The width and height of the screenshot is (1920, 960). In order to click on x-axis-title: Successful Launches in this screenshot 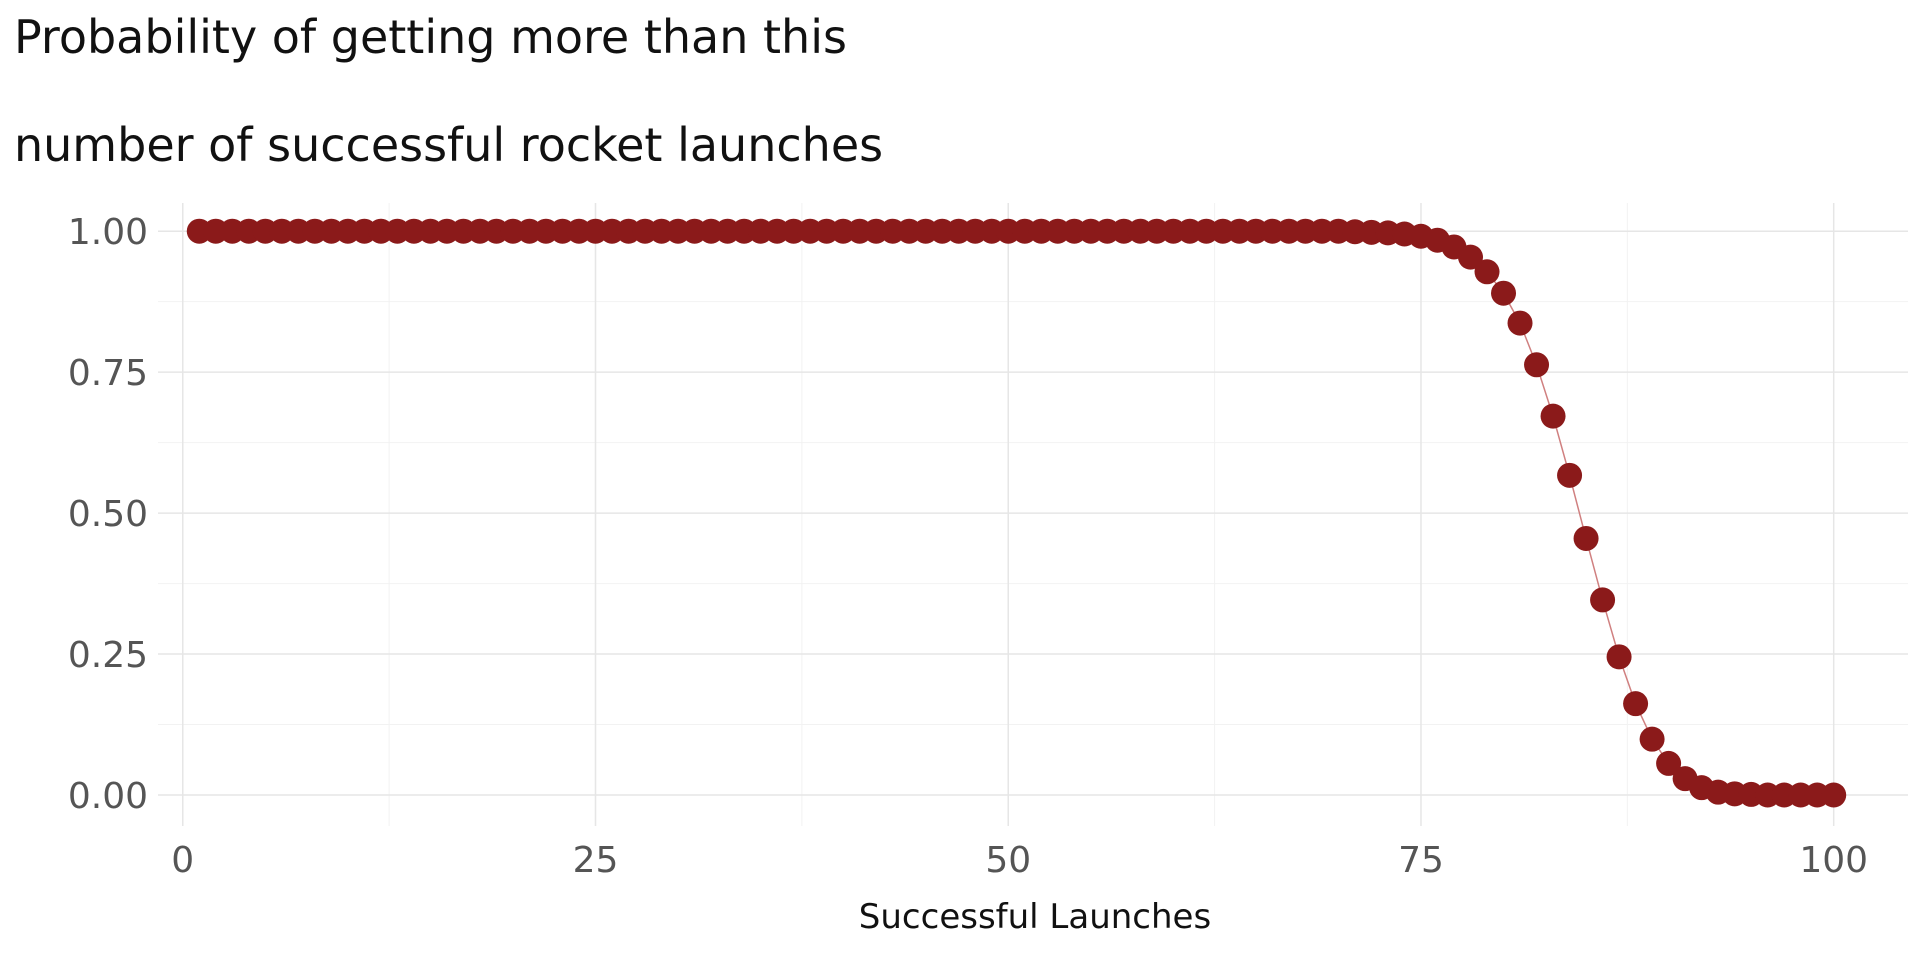, I will do `click(1035, 917)`.